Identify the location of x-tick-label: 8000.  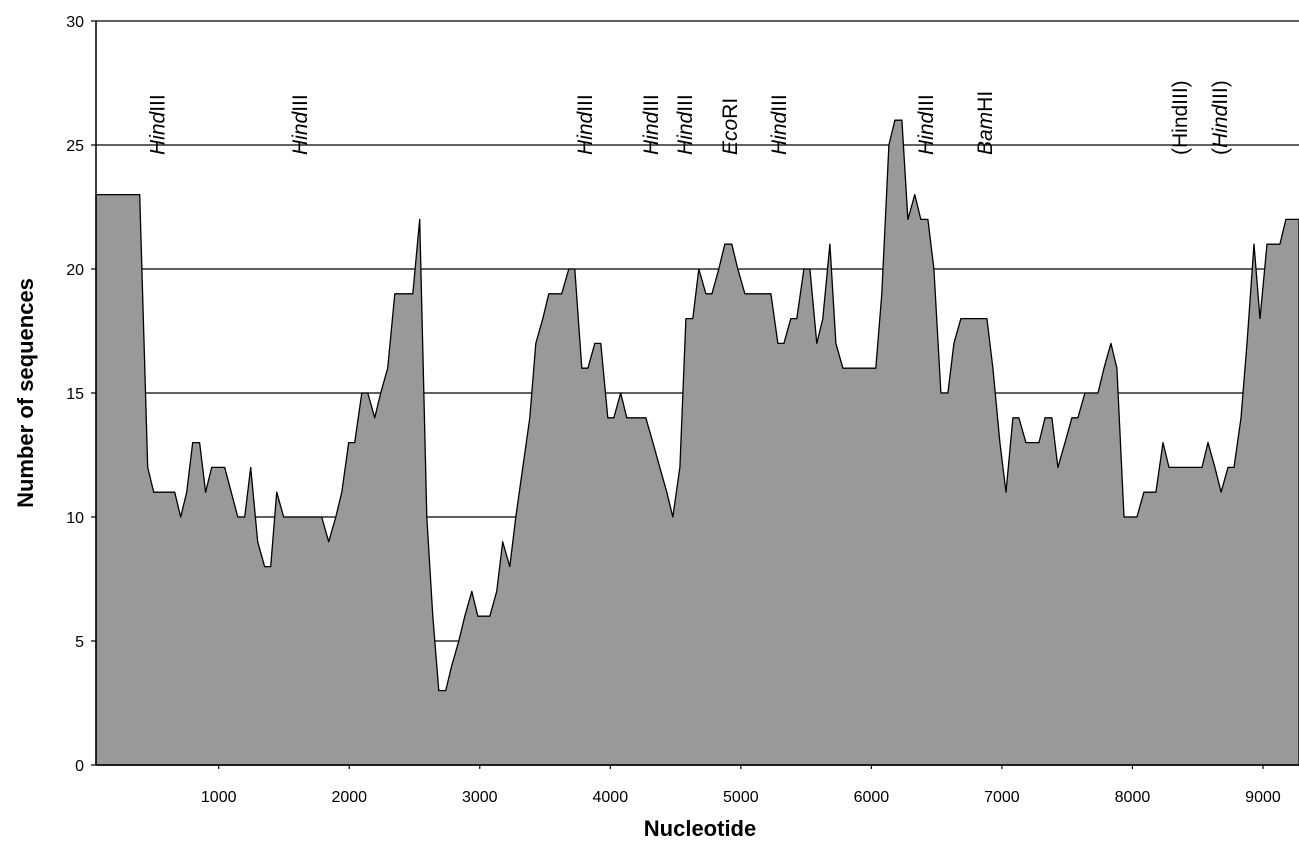
(1133, 797).